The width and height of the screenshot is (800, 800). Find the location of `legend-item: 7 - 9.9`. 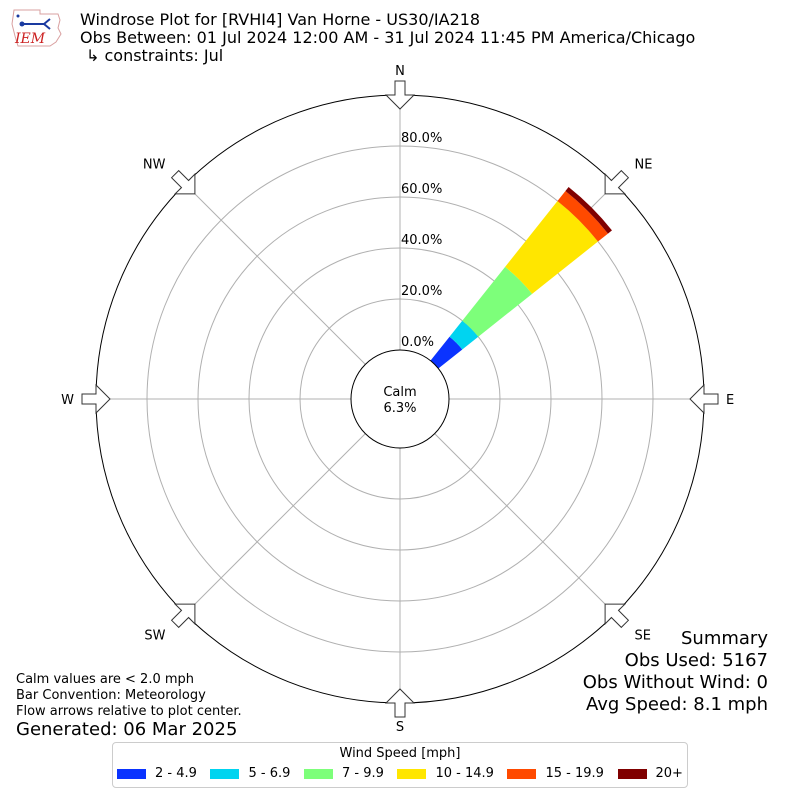

legend-item: 7 - 9.9 is located at coordinates (343, 773).